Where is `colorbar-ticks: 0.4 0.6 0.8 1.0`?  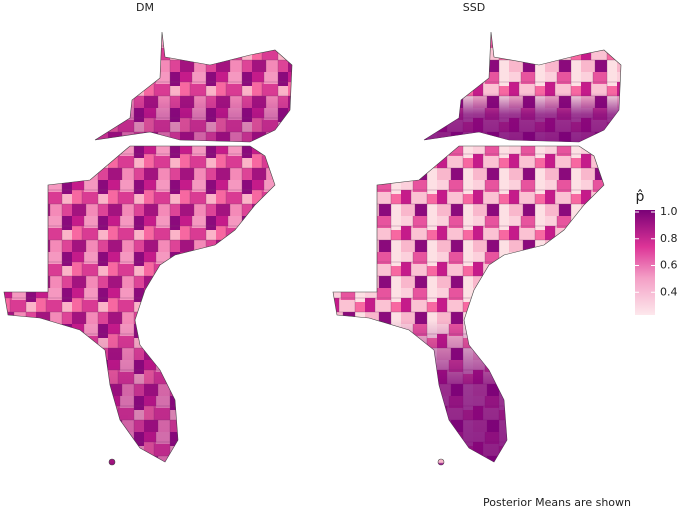 colorbar-ticks: 0.4 0.6 0.8 1.0 is located at coordinates (656, 251).